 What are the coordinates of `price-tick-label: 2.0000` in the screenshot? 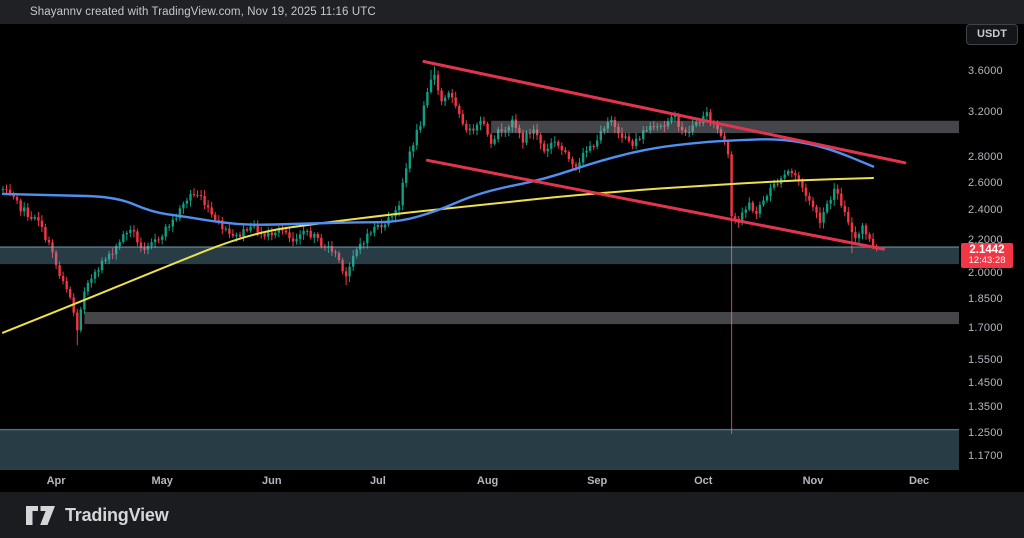 It's located at (985, 272).